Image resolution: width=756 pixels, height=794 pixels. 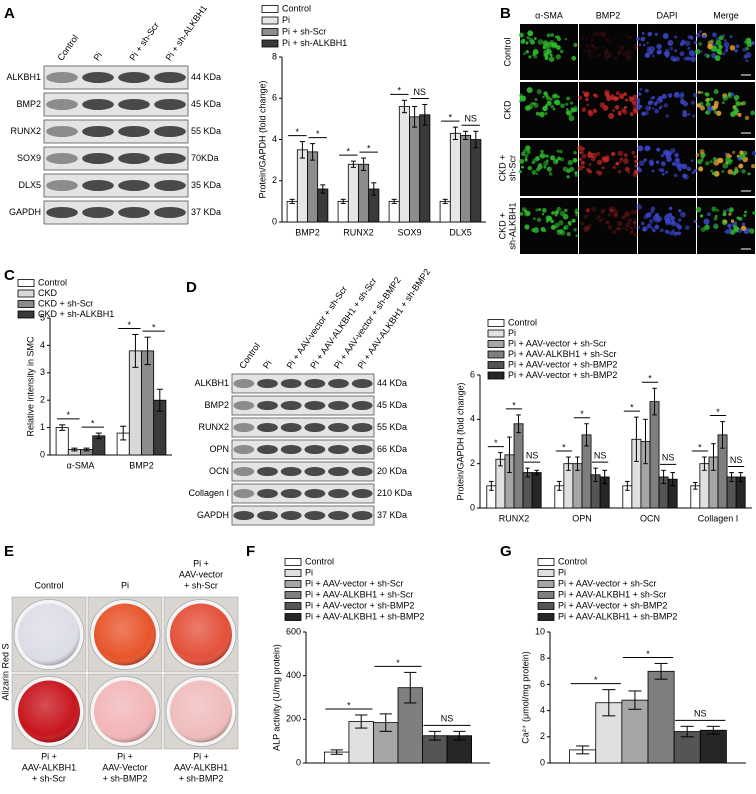 I want to click on legend-label: Control, so click(x=522, y=322).